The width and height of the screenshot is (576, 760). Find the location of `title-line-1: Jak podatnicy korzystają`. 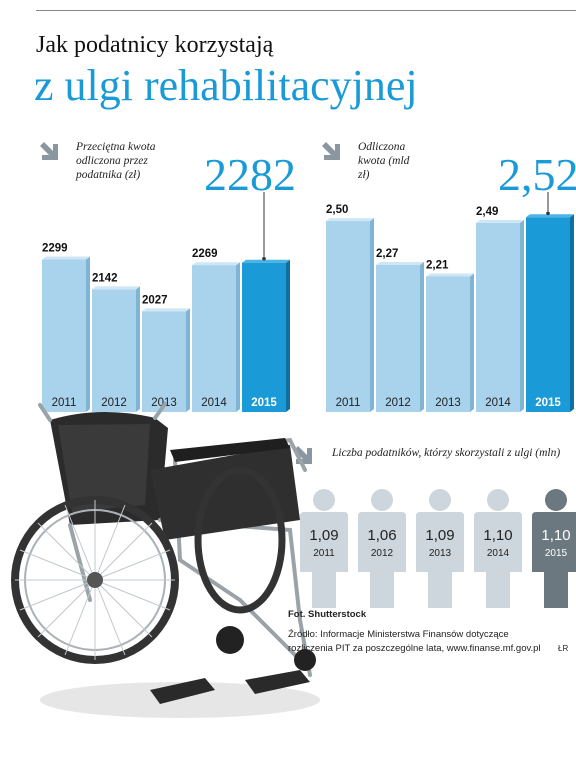

title-line-1: Jak podatnicy korzystają is located at coordinates (155, 45).